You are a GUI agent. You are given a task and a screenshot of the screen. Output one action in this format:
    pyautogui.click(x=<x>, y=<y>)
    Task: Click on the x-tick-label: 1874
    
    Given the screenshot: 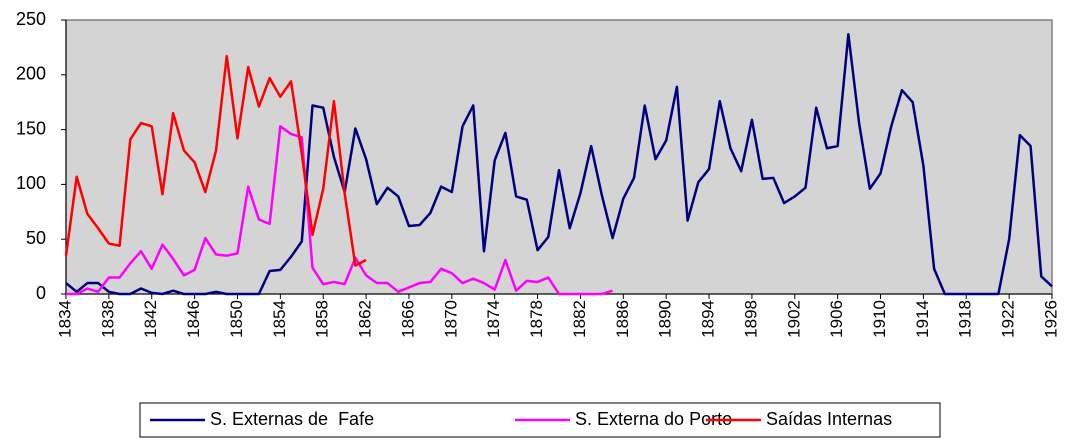 What is the action you would take?
    pyautogui.click(x=493, y=319)
    